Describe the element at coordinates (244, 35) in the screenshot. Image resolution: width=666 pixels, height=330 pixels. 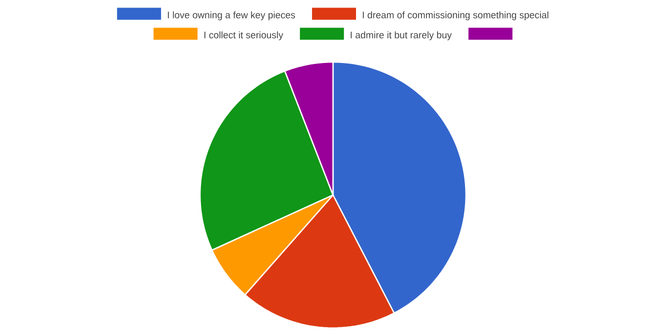
I see `legend-label: I collect it seriously` at that location.